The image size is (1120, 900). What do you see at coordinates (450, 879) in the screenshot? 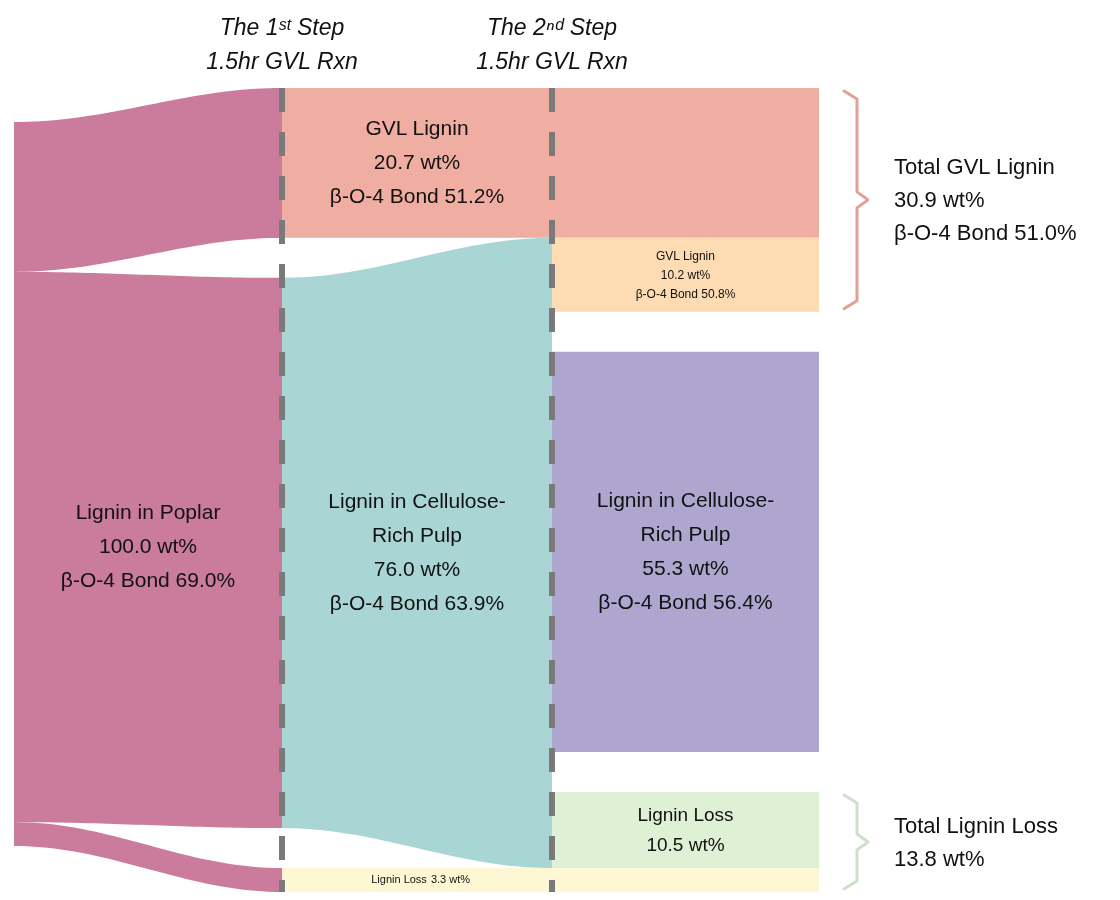
I see `data-label: 3.3 wt%` at bounding box center [450, 879].